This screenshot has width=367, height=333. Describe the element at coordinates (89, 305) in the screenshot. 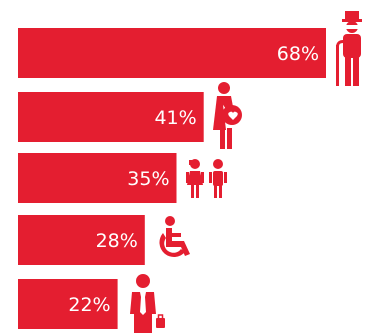

I see `data-label: 22%` at that location.